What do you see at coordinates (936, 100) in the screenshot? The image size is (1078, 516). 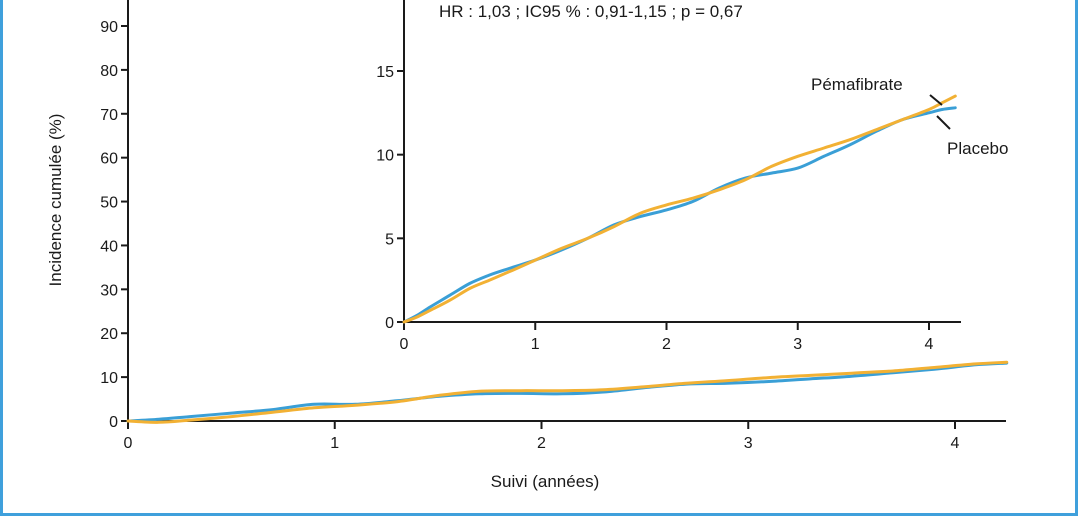 I see `pemafibrate-leader-line` at bounding box center [936, 100].